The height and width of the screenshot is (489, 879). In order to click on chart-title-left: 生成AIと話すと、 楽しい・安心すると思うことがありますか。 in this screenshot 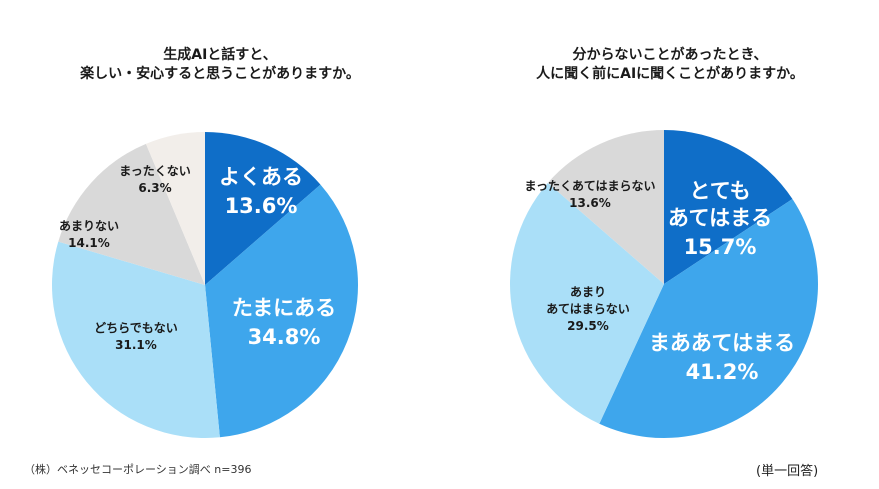, I will do `click(220, 65)`.